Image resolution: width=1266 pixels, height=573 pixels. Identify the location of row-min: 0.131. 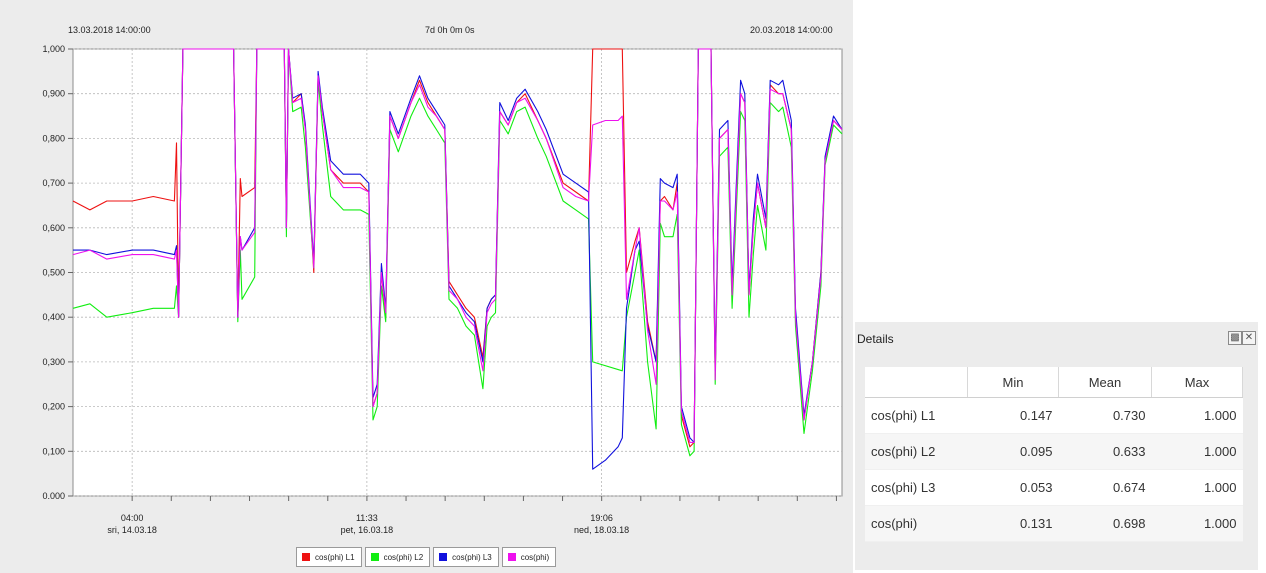
(1013, 523).